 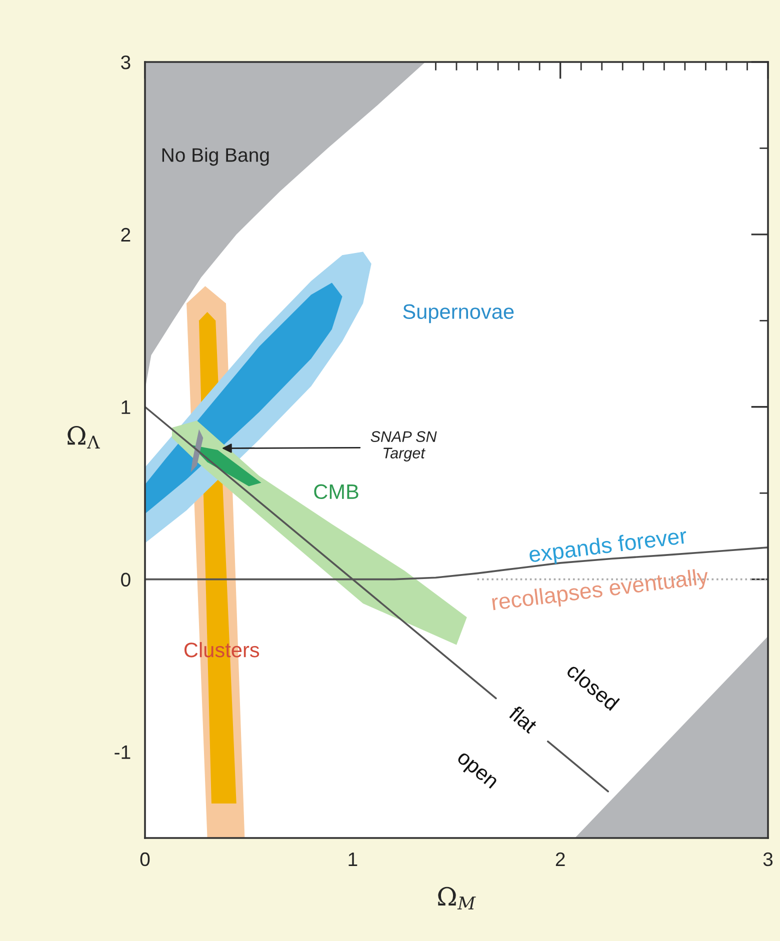 I want to click on annotation: CMB, so click(x=336, y=492).